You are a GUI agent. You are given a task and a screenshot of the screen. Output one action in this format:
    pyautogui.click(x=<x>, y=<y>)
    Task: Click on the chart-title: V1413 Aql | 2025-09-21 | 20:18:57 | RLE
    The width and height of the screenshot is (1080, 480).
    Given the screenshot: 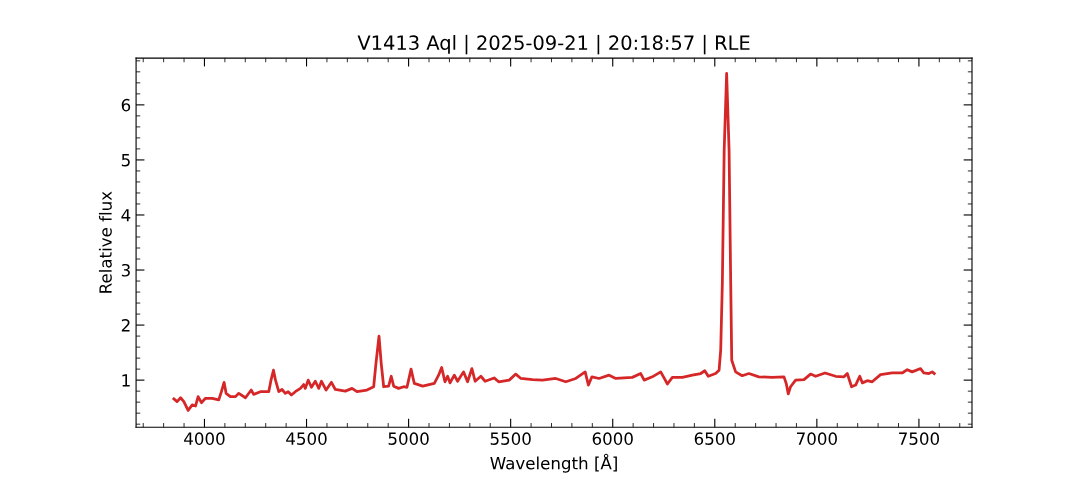 What is the action you would take?
    pyautogui.click(x=553, y=44)
    